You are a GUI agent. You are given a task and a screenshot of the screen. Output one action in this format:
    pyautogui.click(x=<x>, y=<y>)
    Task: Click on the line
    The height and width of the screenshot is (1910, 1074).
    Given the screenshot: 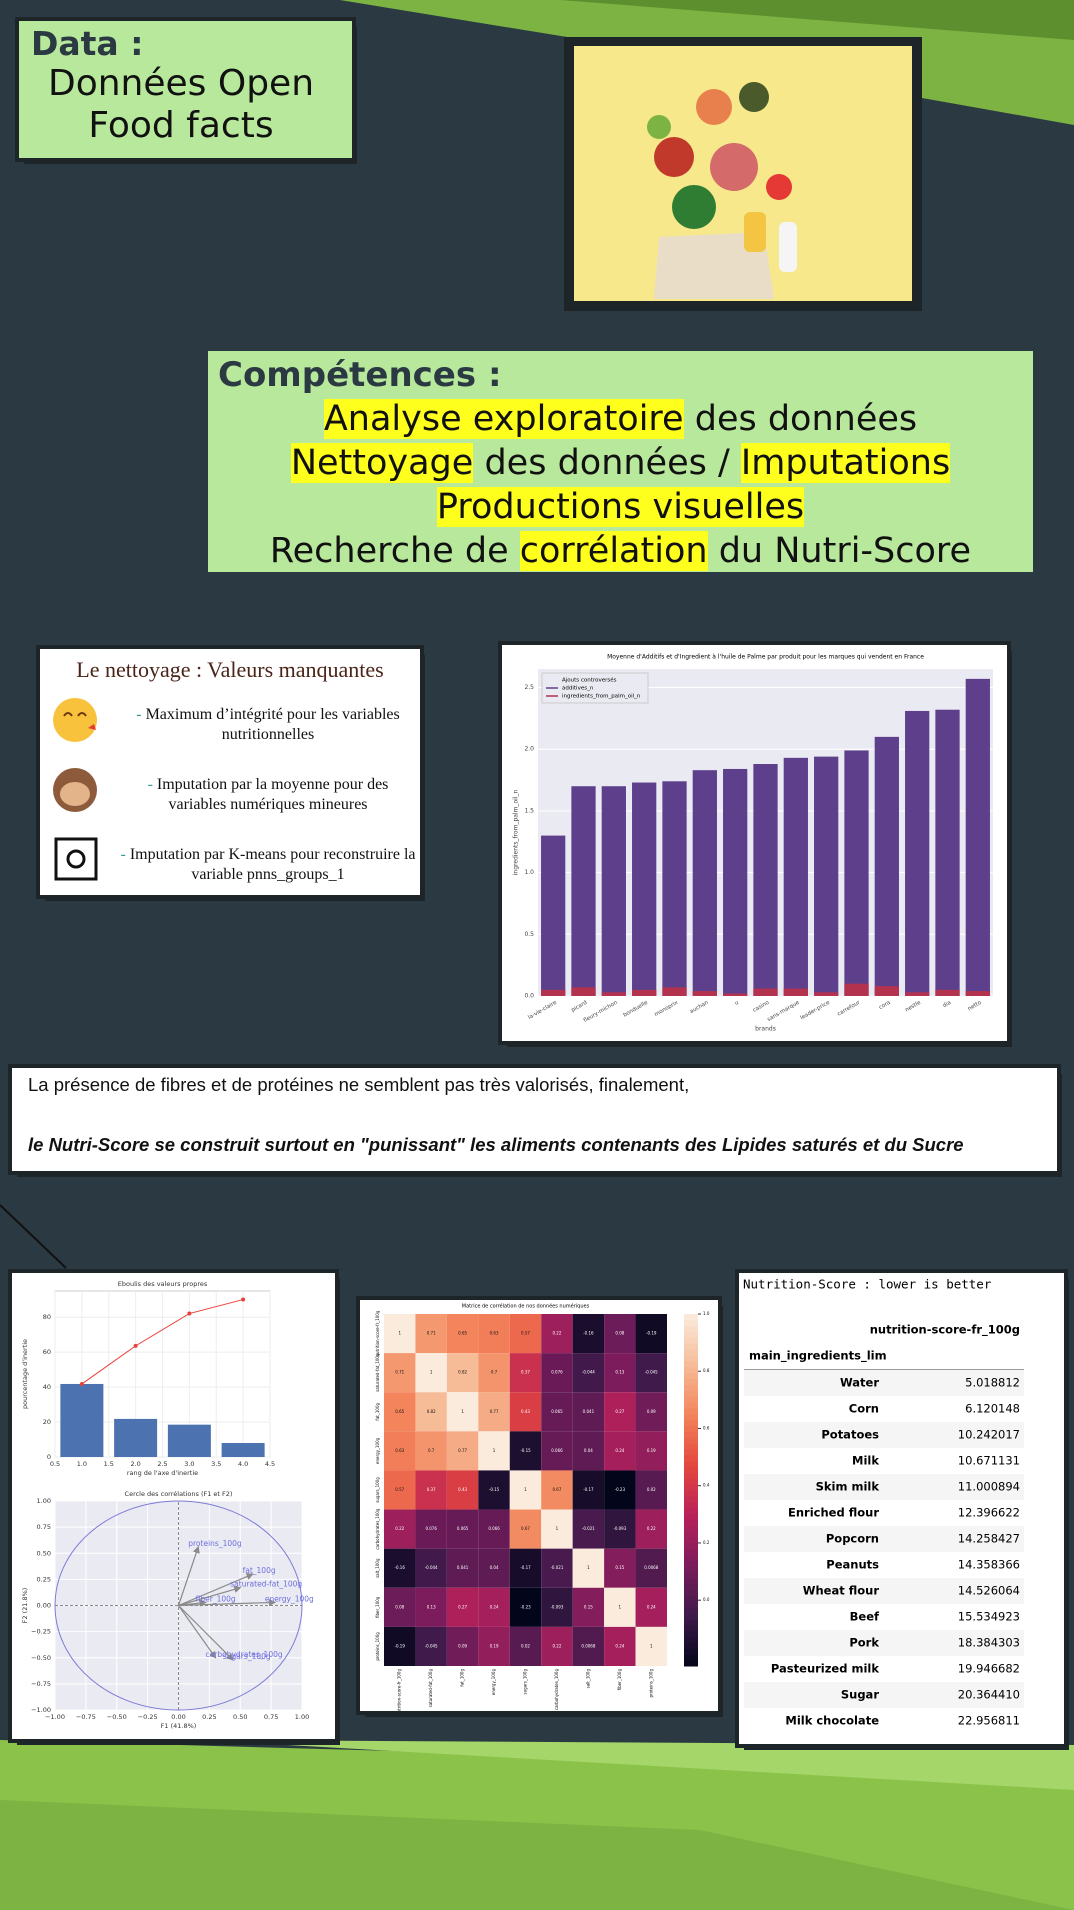 What is the action you would take?
    pyautogui.click(x=162, y=1342)
    